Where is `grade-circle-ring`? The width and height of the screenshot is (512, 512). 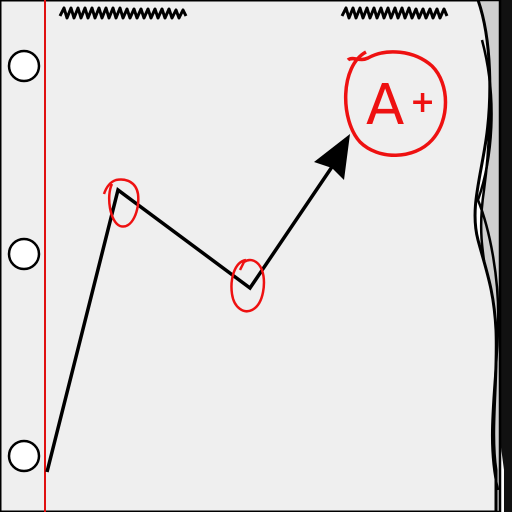
grade-circle-ring is located at coordinates (395, 103).